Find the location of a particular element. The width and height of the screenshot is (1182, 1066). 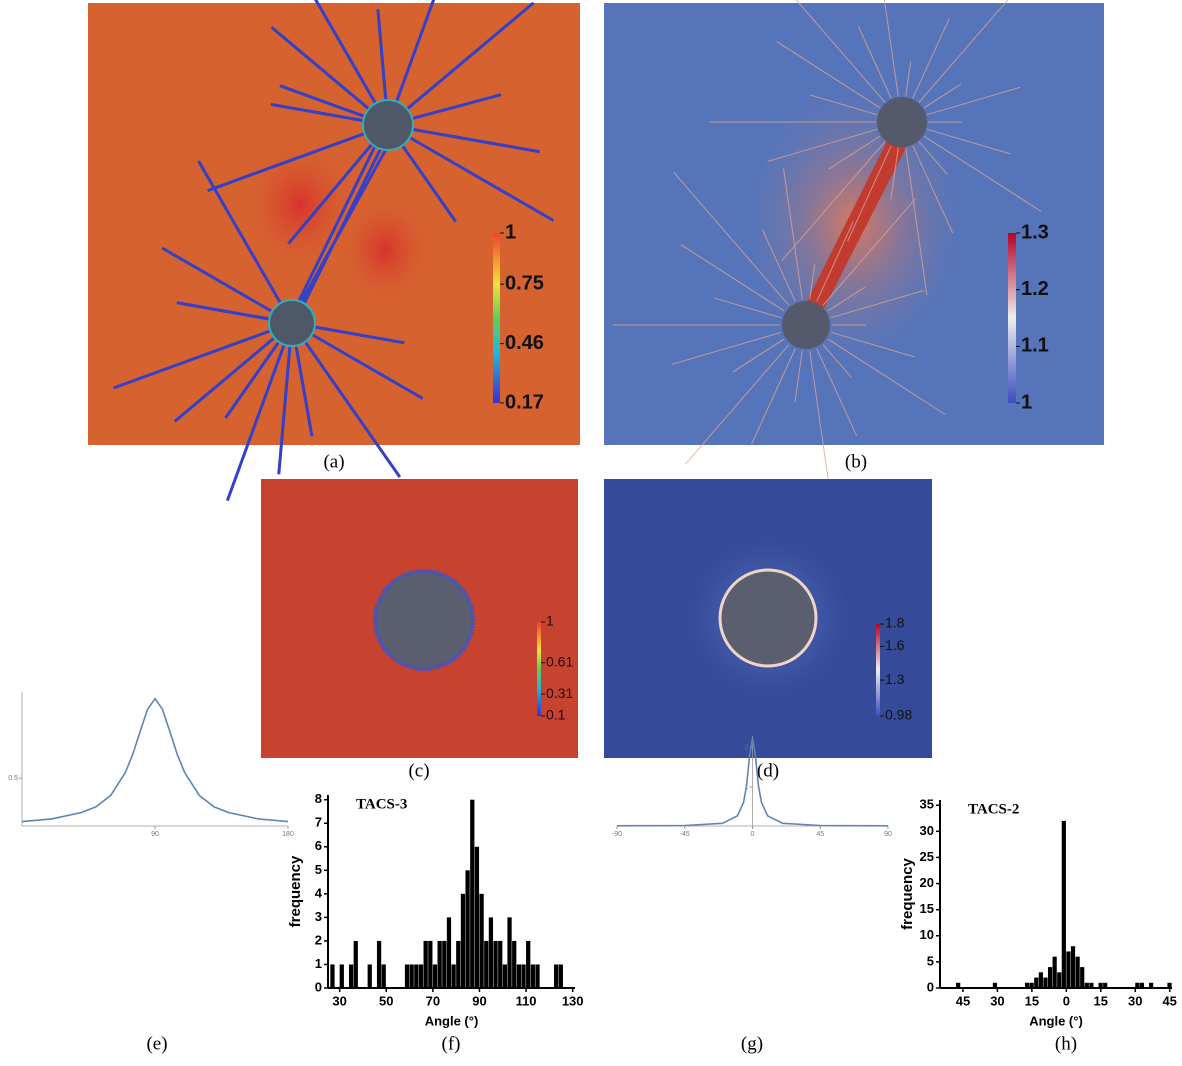

x-tick-label: -45 is located at coordinates (685, 834).